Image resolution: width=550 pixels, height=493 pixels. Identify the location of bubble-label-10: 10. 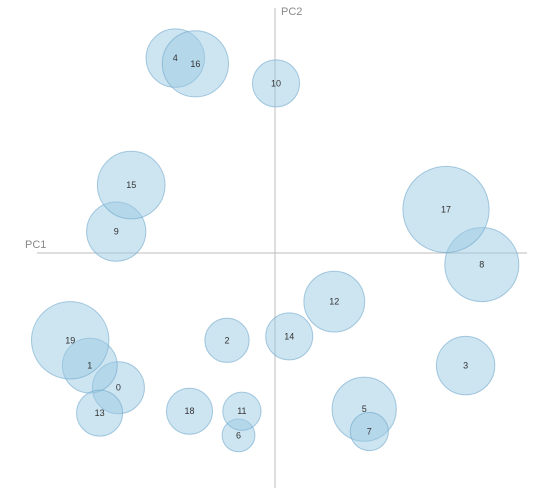
(276, 83).